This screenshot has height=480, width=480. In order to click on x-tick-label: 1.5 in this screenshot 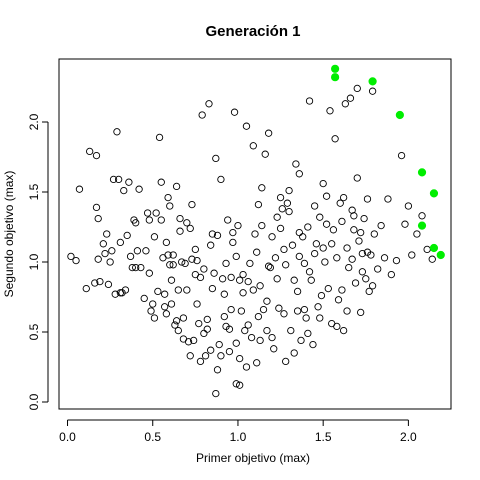, I will do `click(323, 437)`.